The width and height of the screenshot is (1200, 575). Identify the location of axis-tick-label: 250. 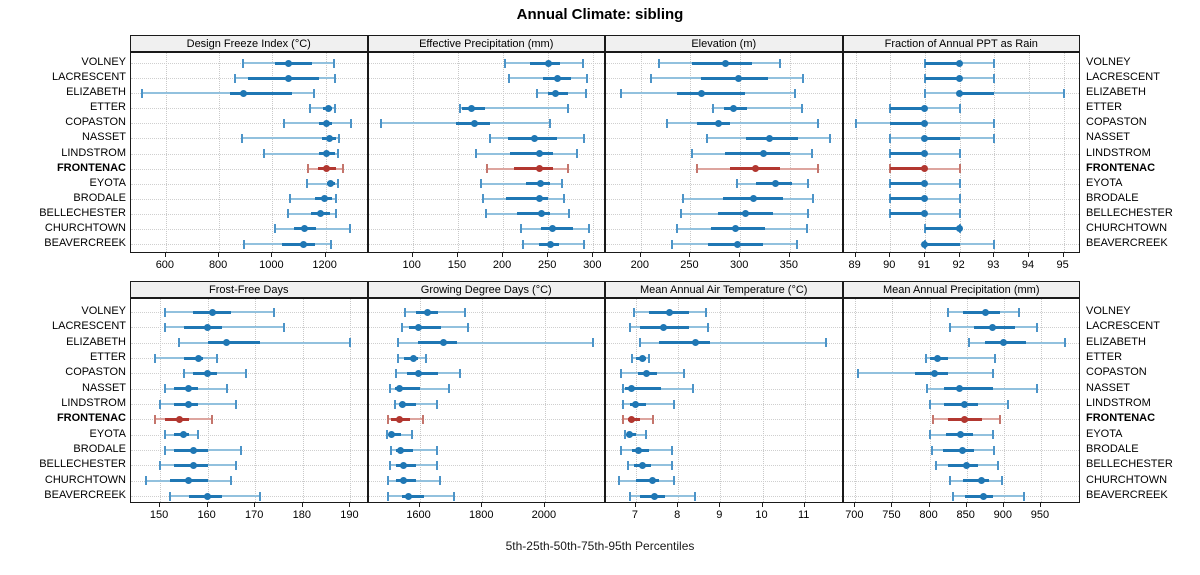
(689, 265).